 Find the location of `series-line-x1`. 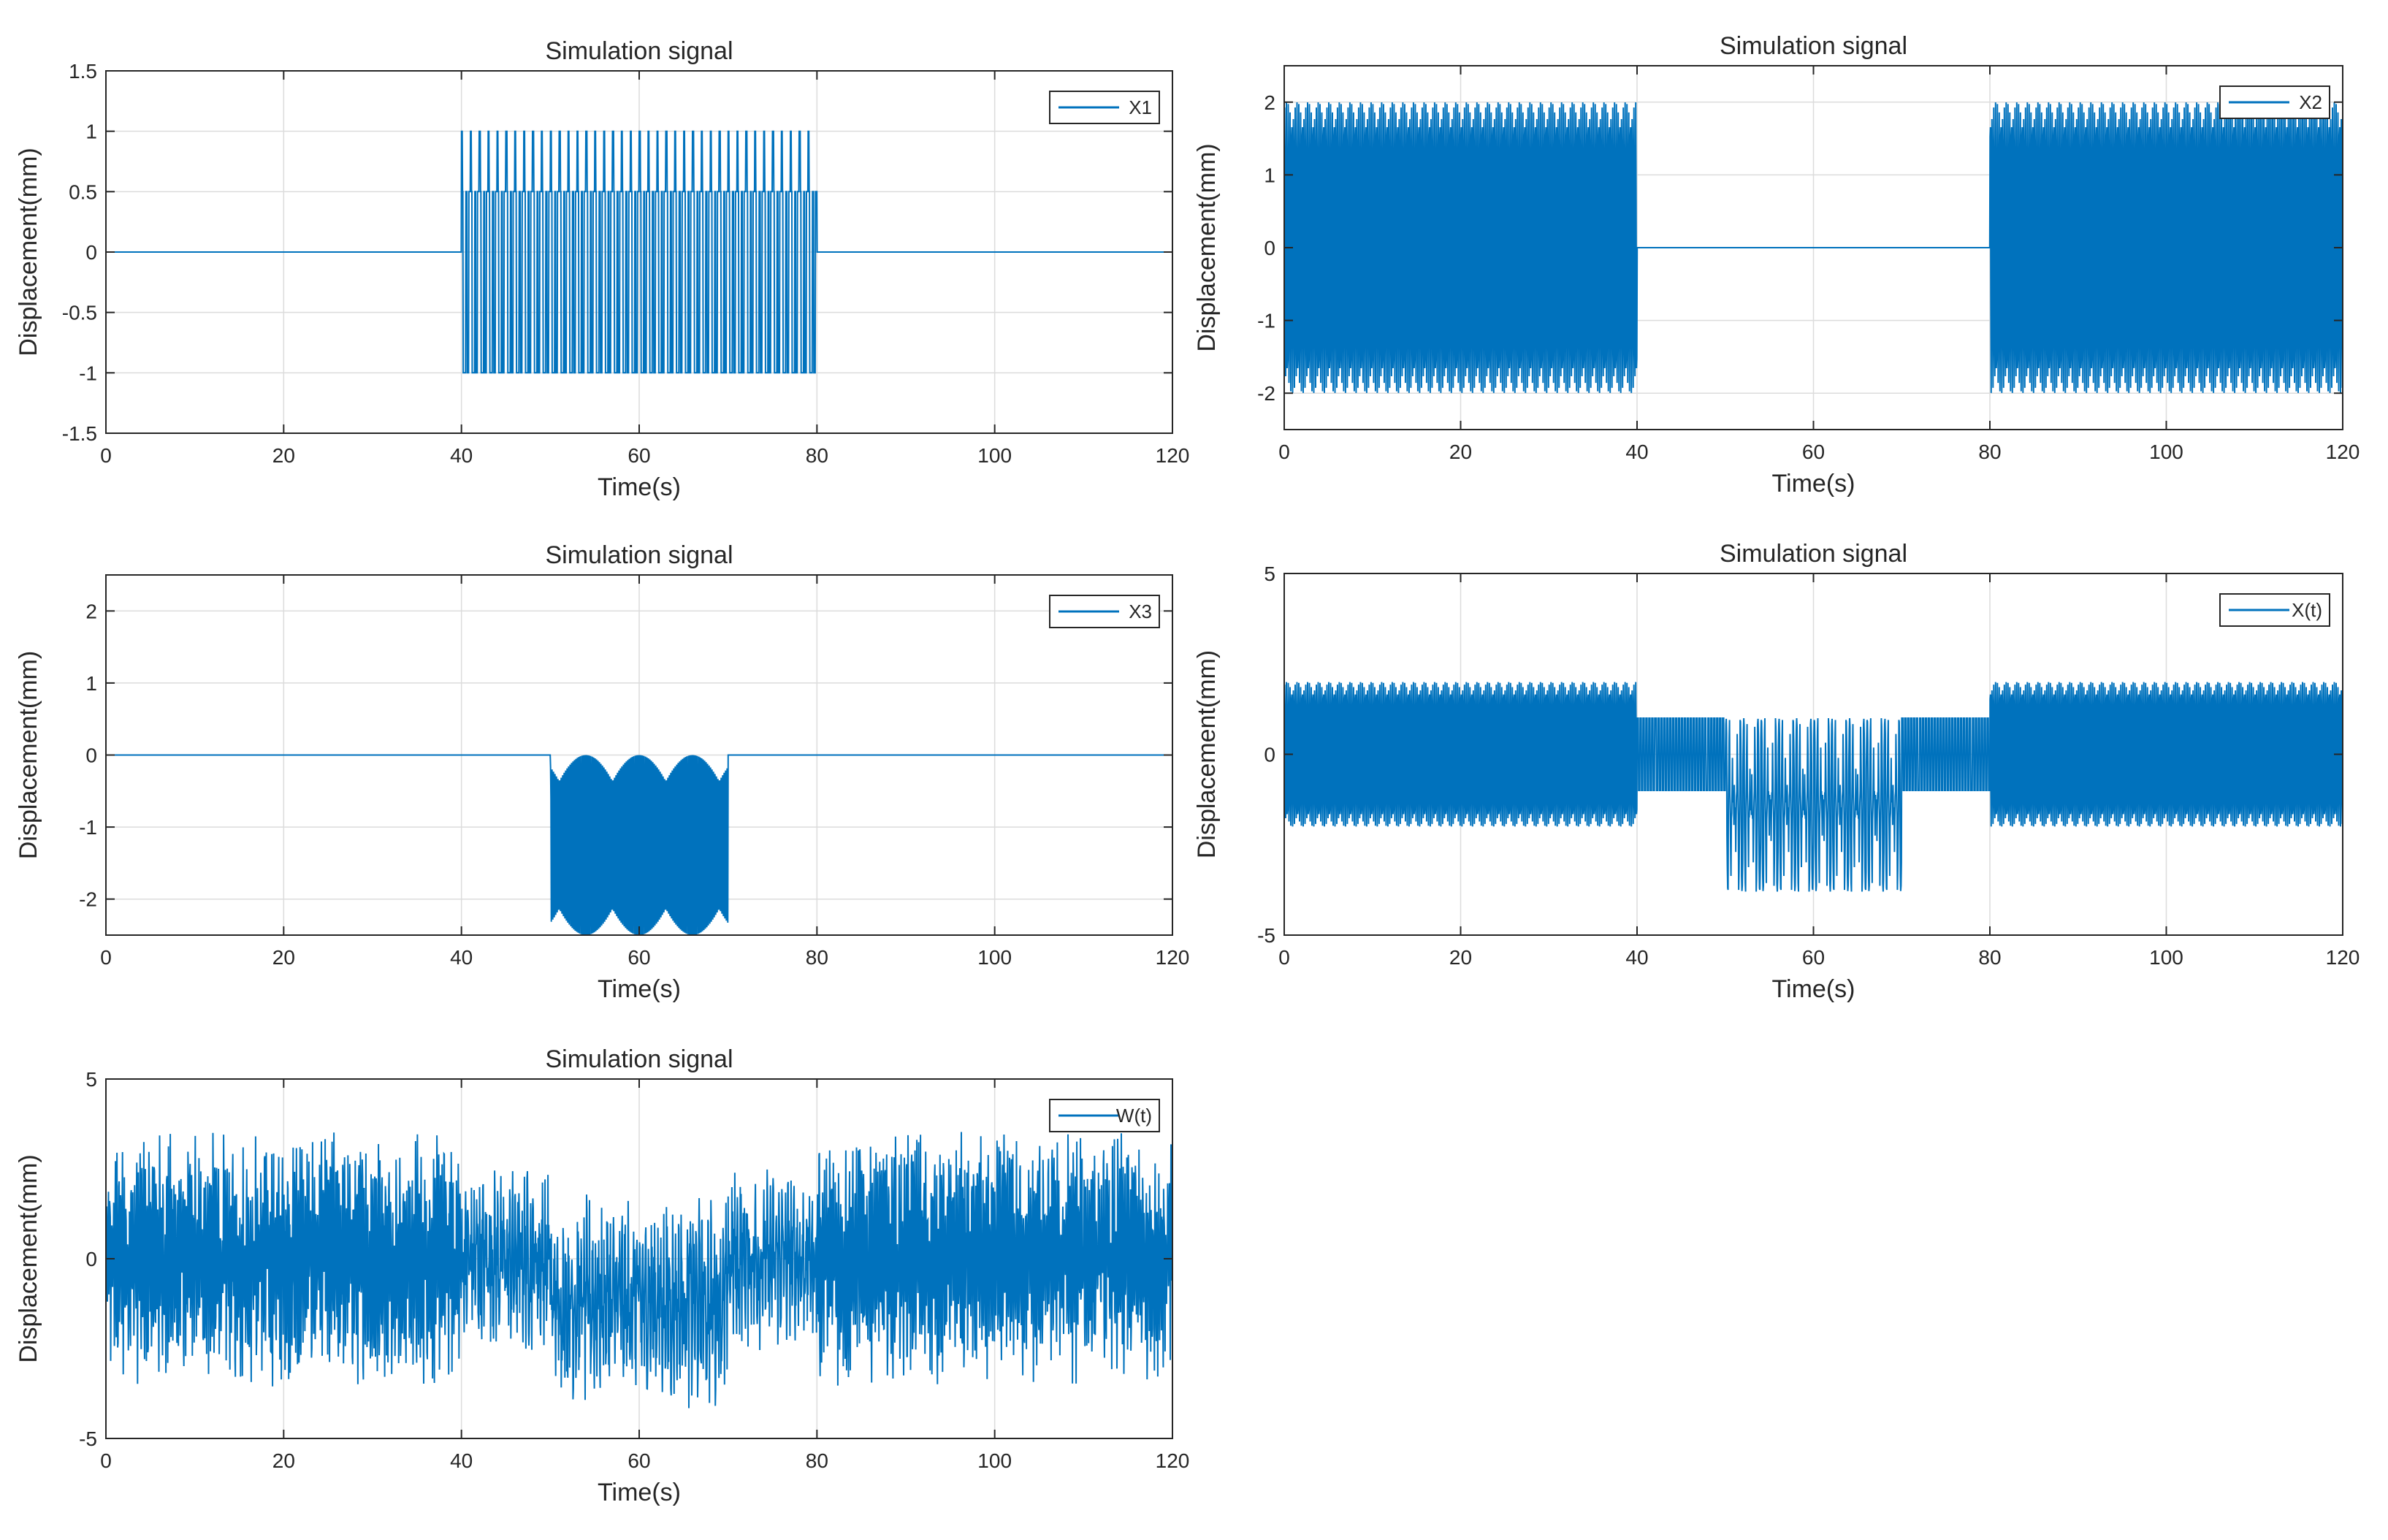

series-line-x1 is located at coordinates (639, 252).